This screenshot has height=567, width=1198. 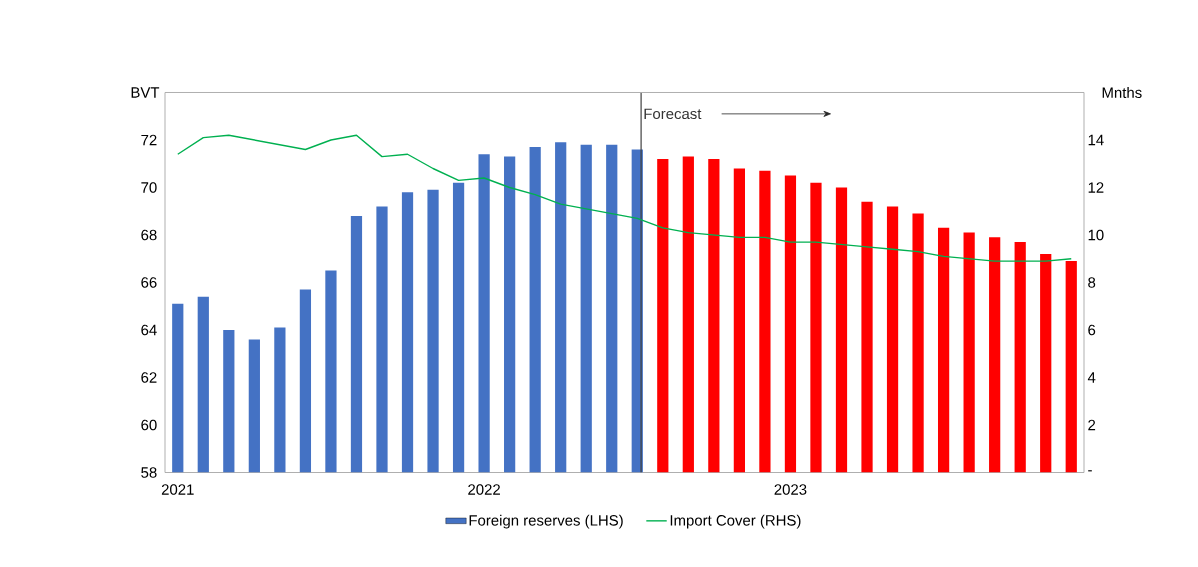 I want to click on y2-tick-label: 8, so click(x=1092, y=282).